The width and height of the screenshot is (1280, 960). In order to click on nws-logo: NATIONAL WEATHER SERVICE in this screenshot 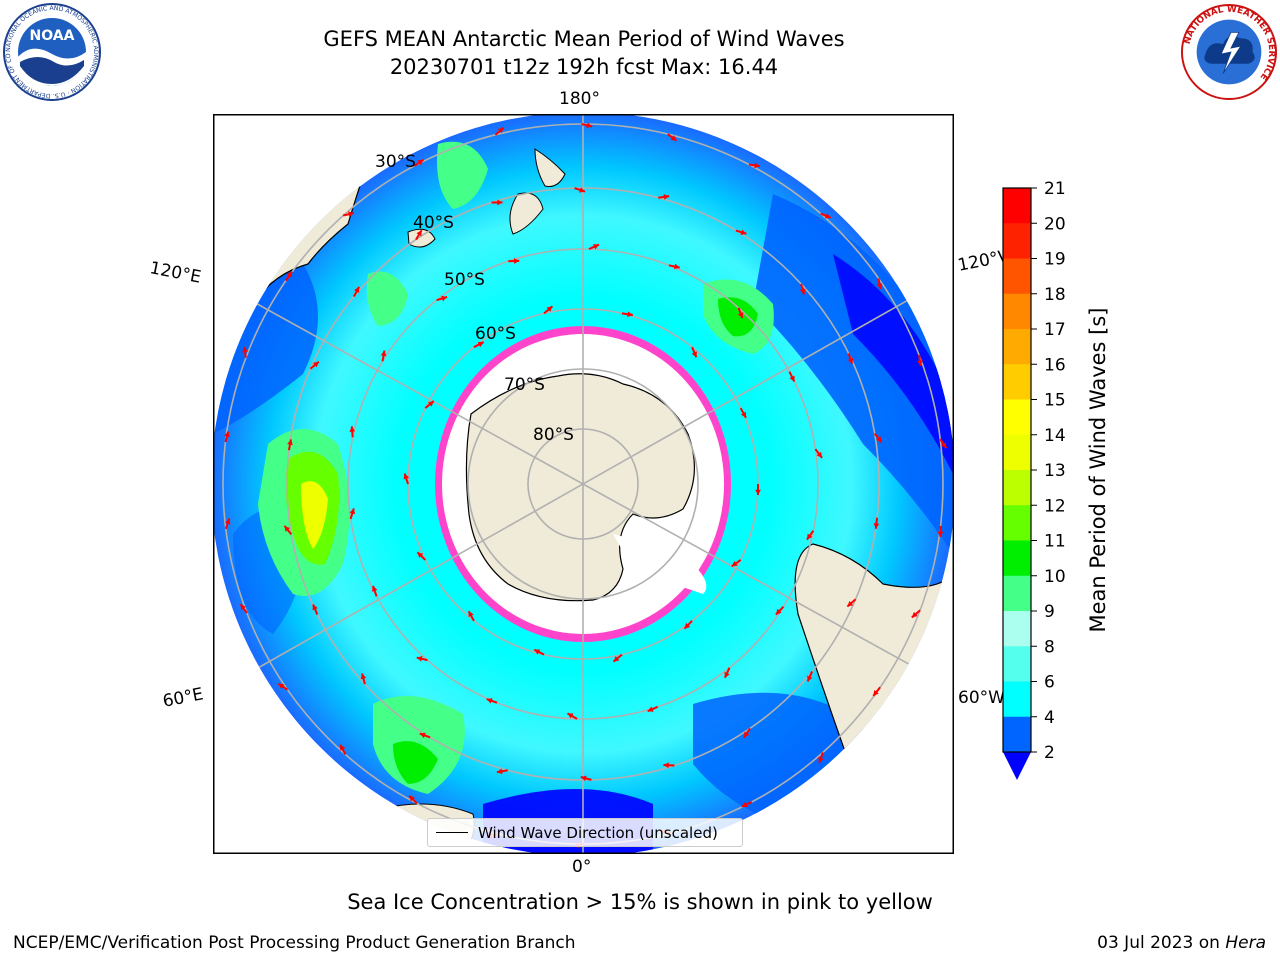, I will do `click(1229, 52)`.